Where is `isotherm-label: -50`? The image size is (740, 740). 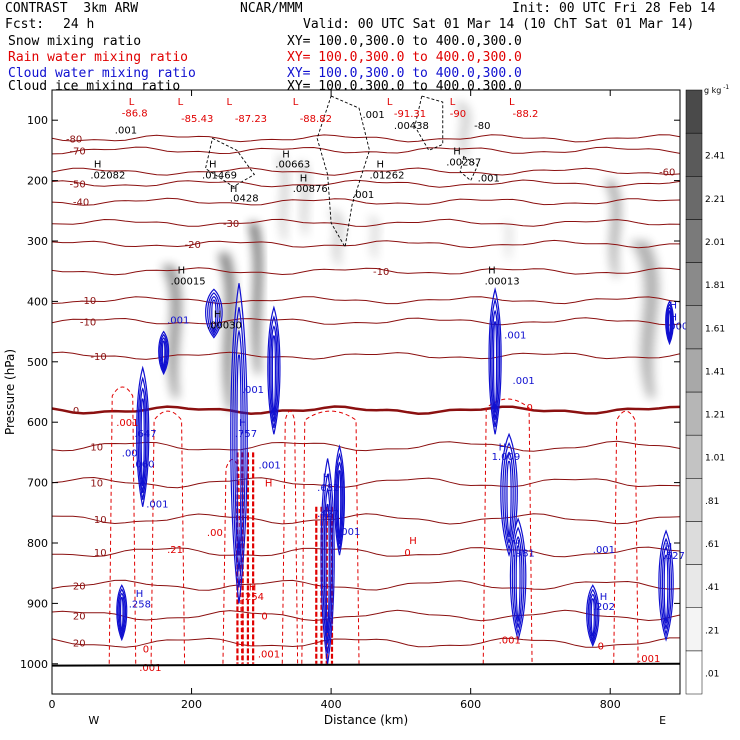 isotherm-label: -50 is located at coordinates (77, 185).